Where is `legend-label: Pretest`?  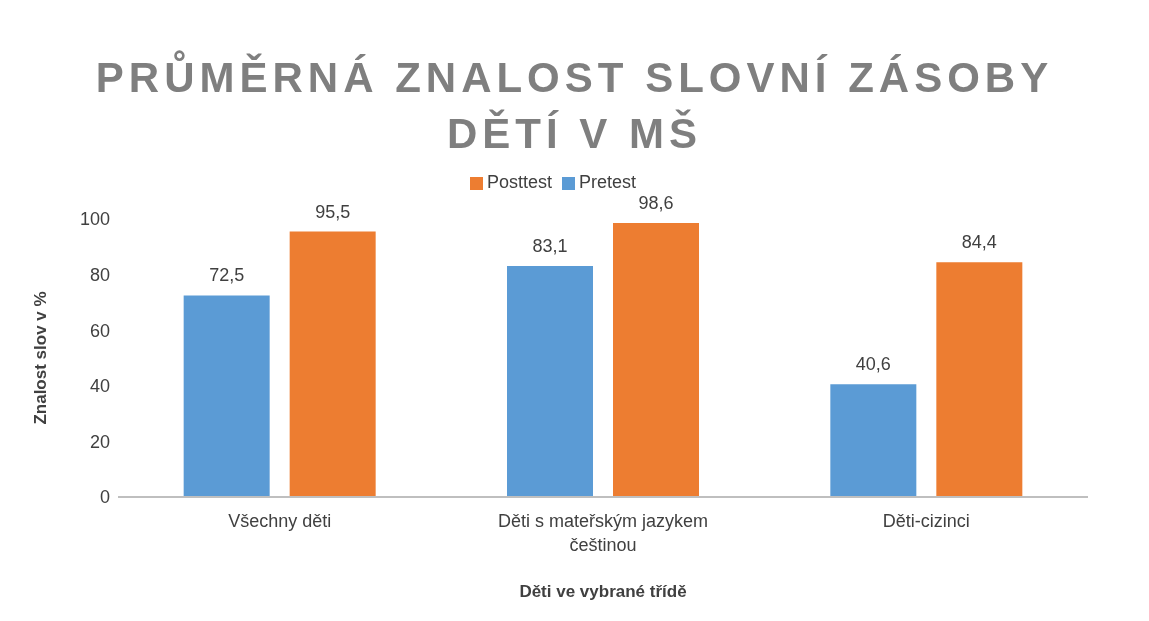 legend-label: Pretest is located at coordinates (608, 182).